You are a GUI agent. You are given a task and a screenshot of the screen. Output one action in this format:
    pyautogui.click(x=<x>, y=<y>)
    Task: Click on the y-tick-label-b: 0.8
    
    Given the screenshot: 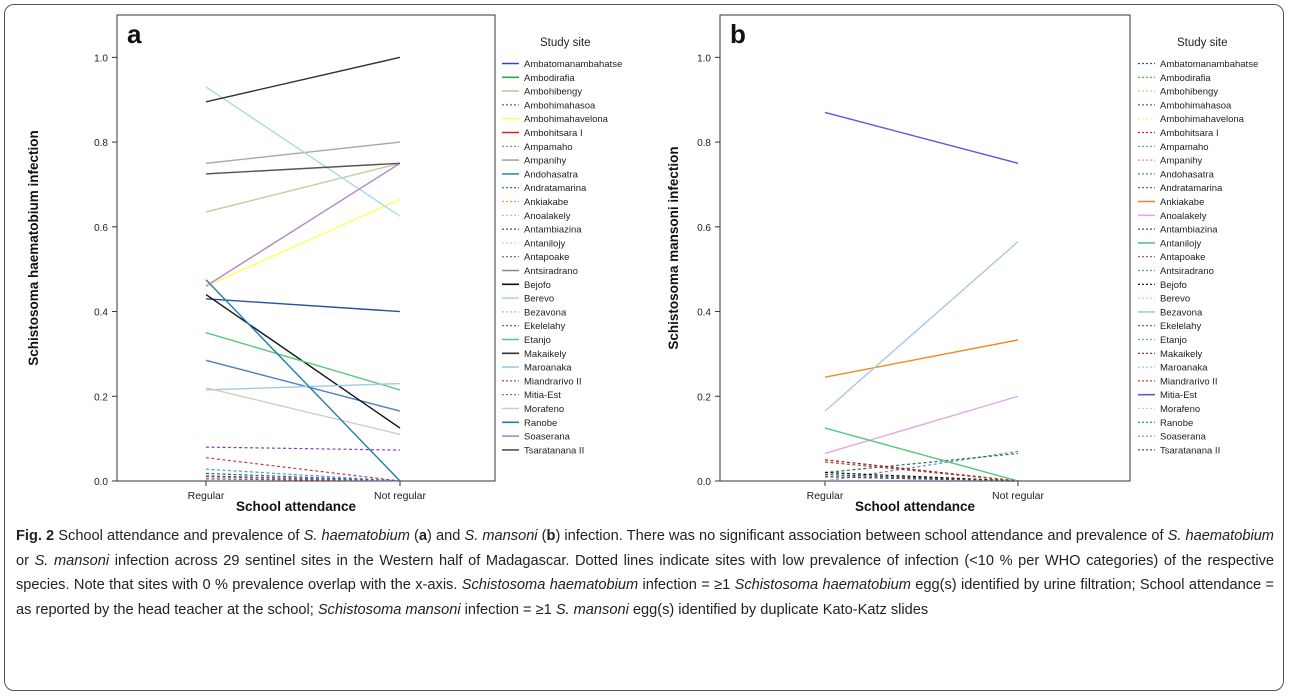 What is the action you would take?
    pyautogui.click(x=704, y=143)
    